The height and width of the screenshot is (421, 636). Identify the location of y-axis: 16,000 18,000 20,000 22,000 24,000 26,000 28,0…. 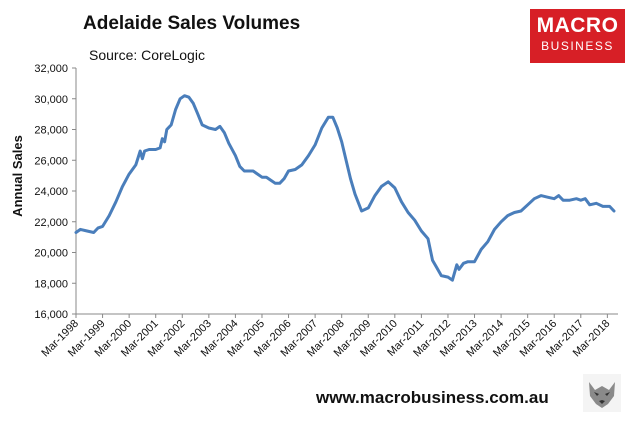
(55, 192).